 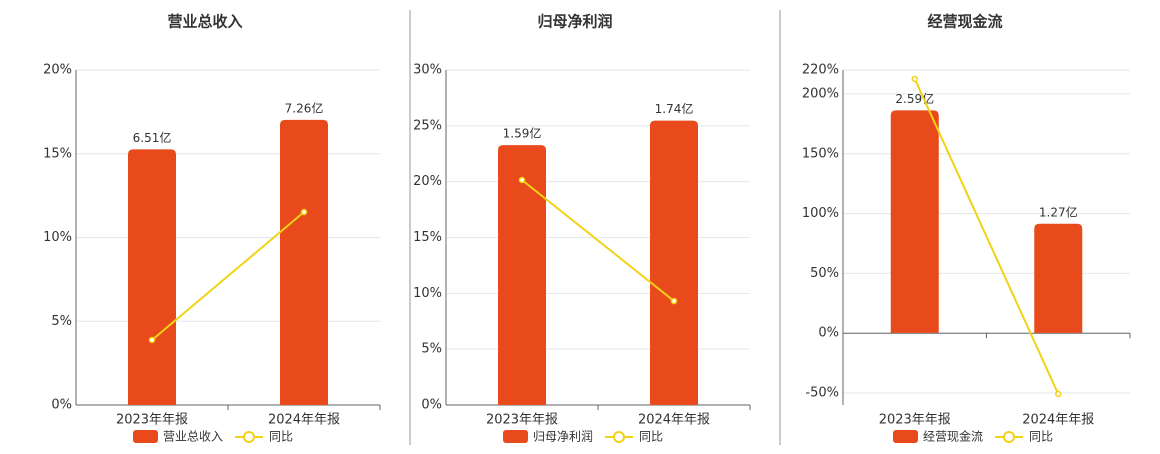 I want to click on legend-label: 归母净利润, so click(x=563, y=437).